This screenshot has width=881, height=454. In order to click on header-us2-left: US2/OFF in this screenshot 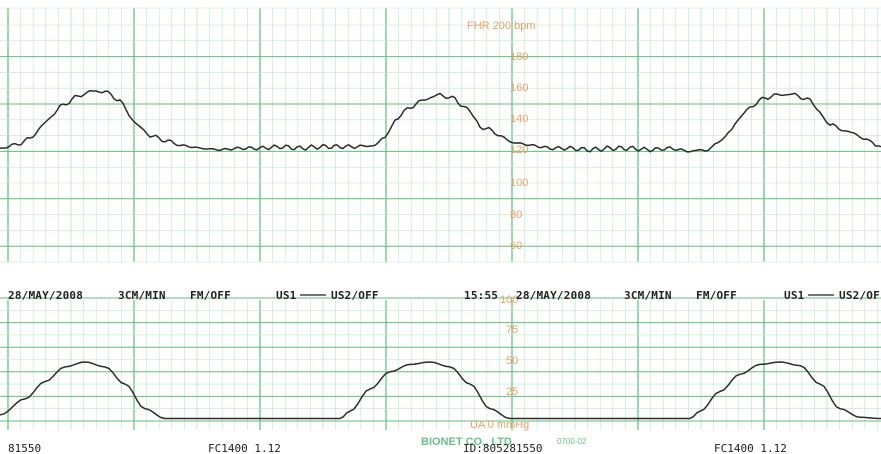, I will do `click(355, 295)`.